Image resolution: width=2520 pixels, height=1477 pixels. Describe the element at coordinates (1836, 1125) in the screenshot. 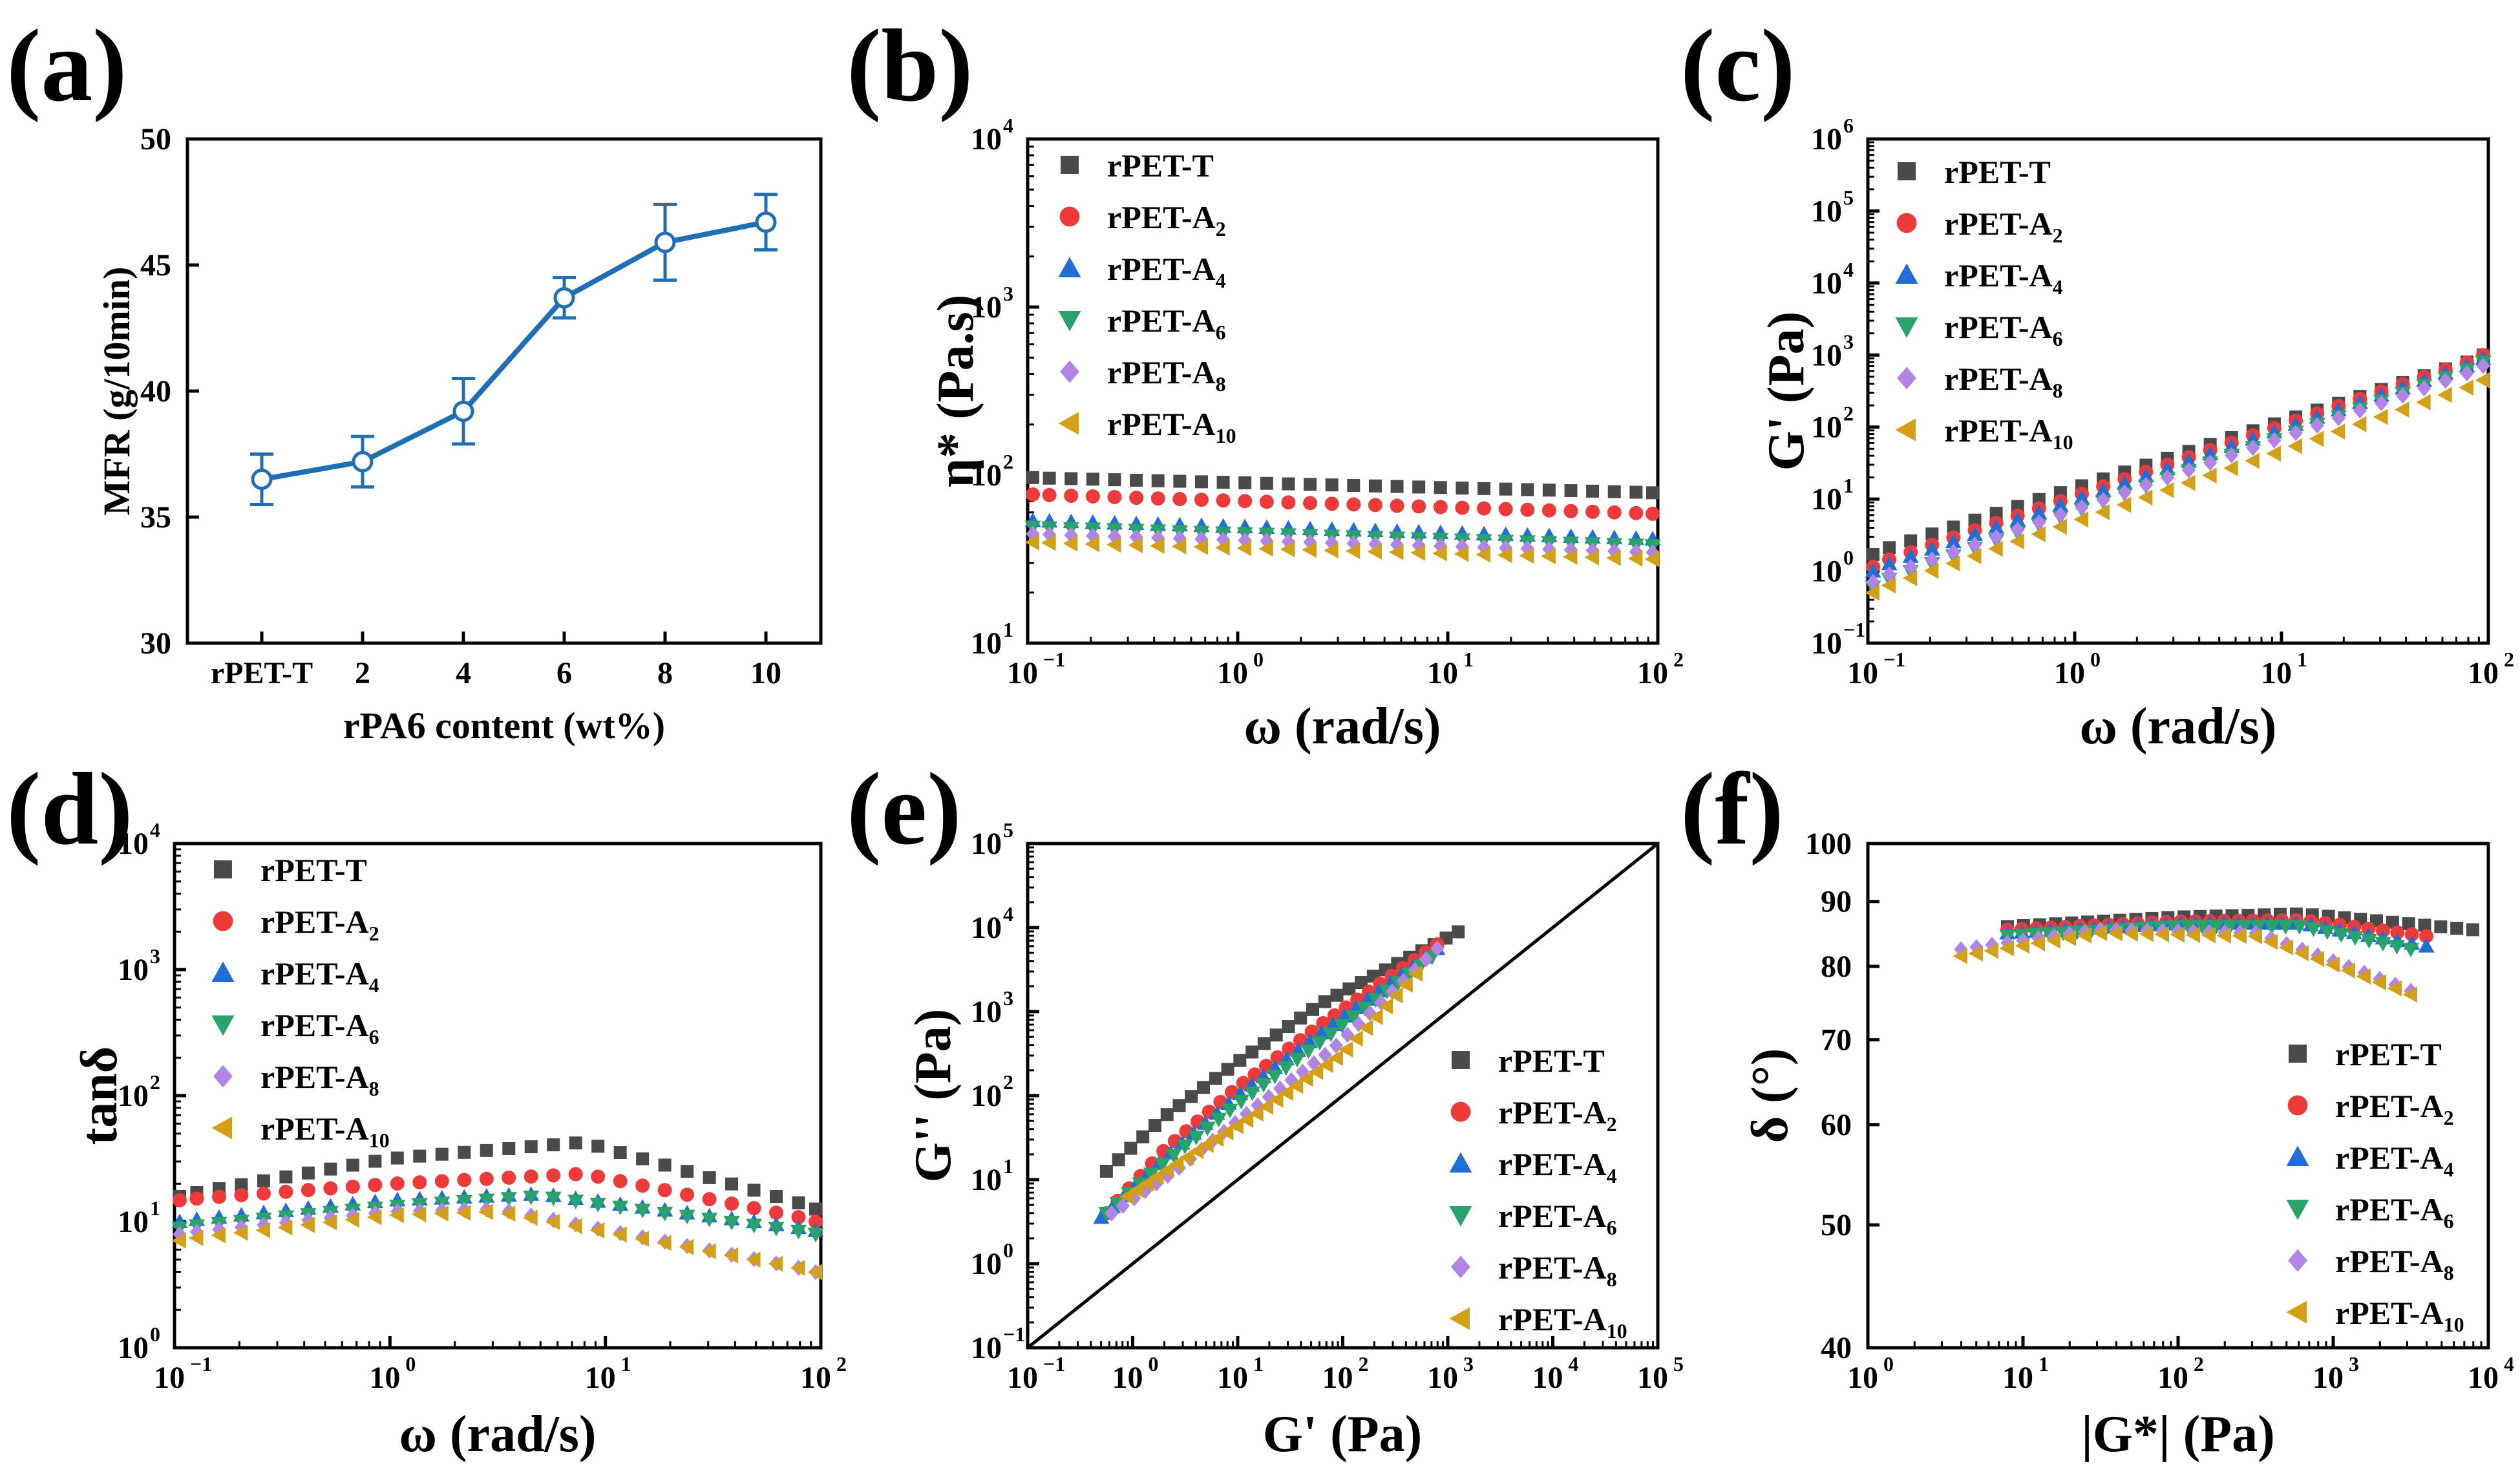

I see `panel-f-y-tick-label: 60` at that location.